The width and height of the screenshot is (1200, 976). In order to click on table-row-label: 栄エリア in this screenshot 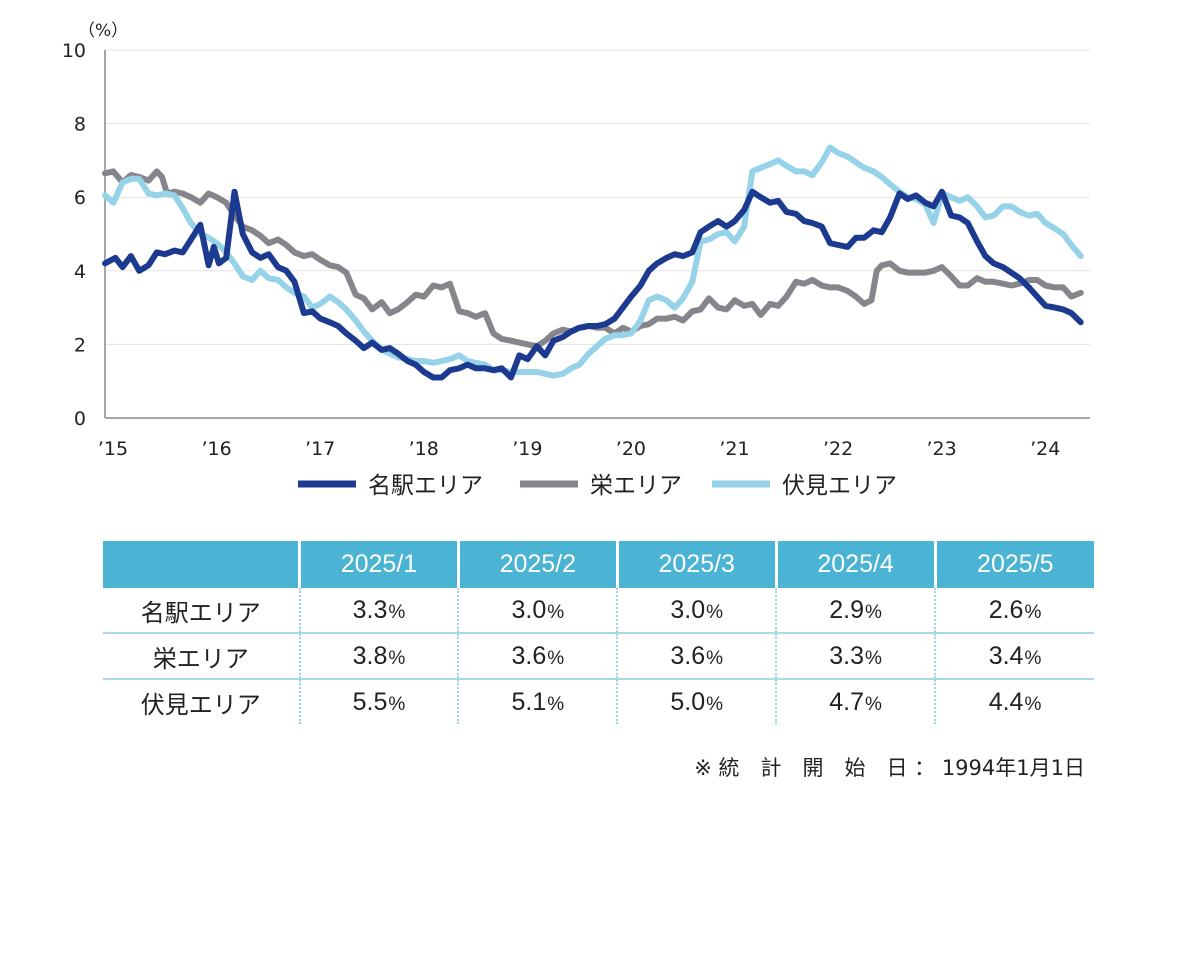, I will do `click(201, 656)`.